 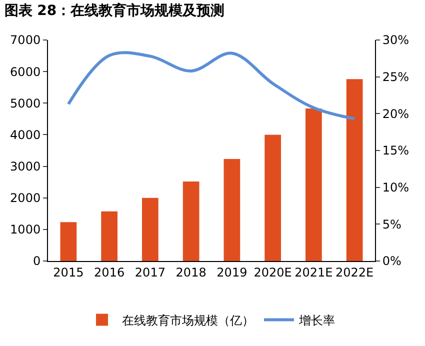 What do you see at coordinates (273, 272) in the screenshot?
I see `x-tick-label: 2020E` at bounding box center [273, 272].